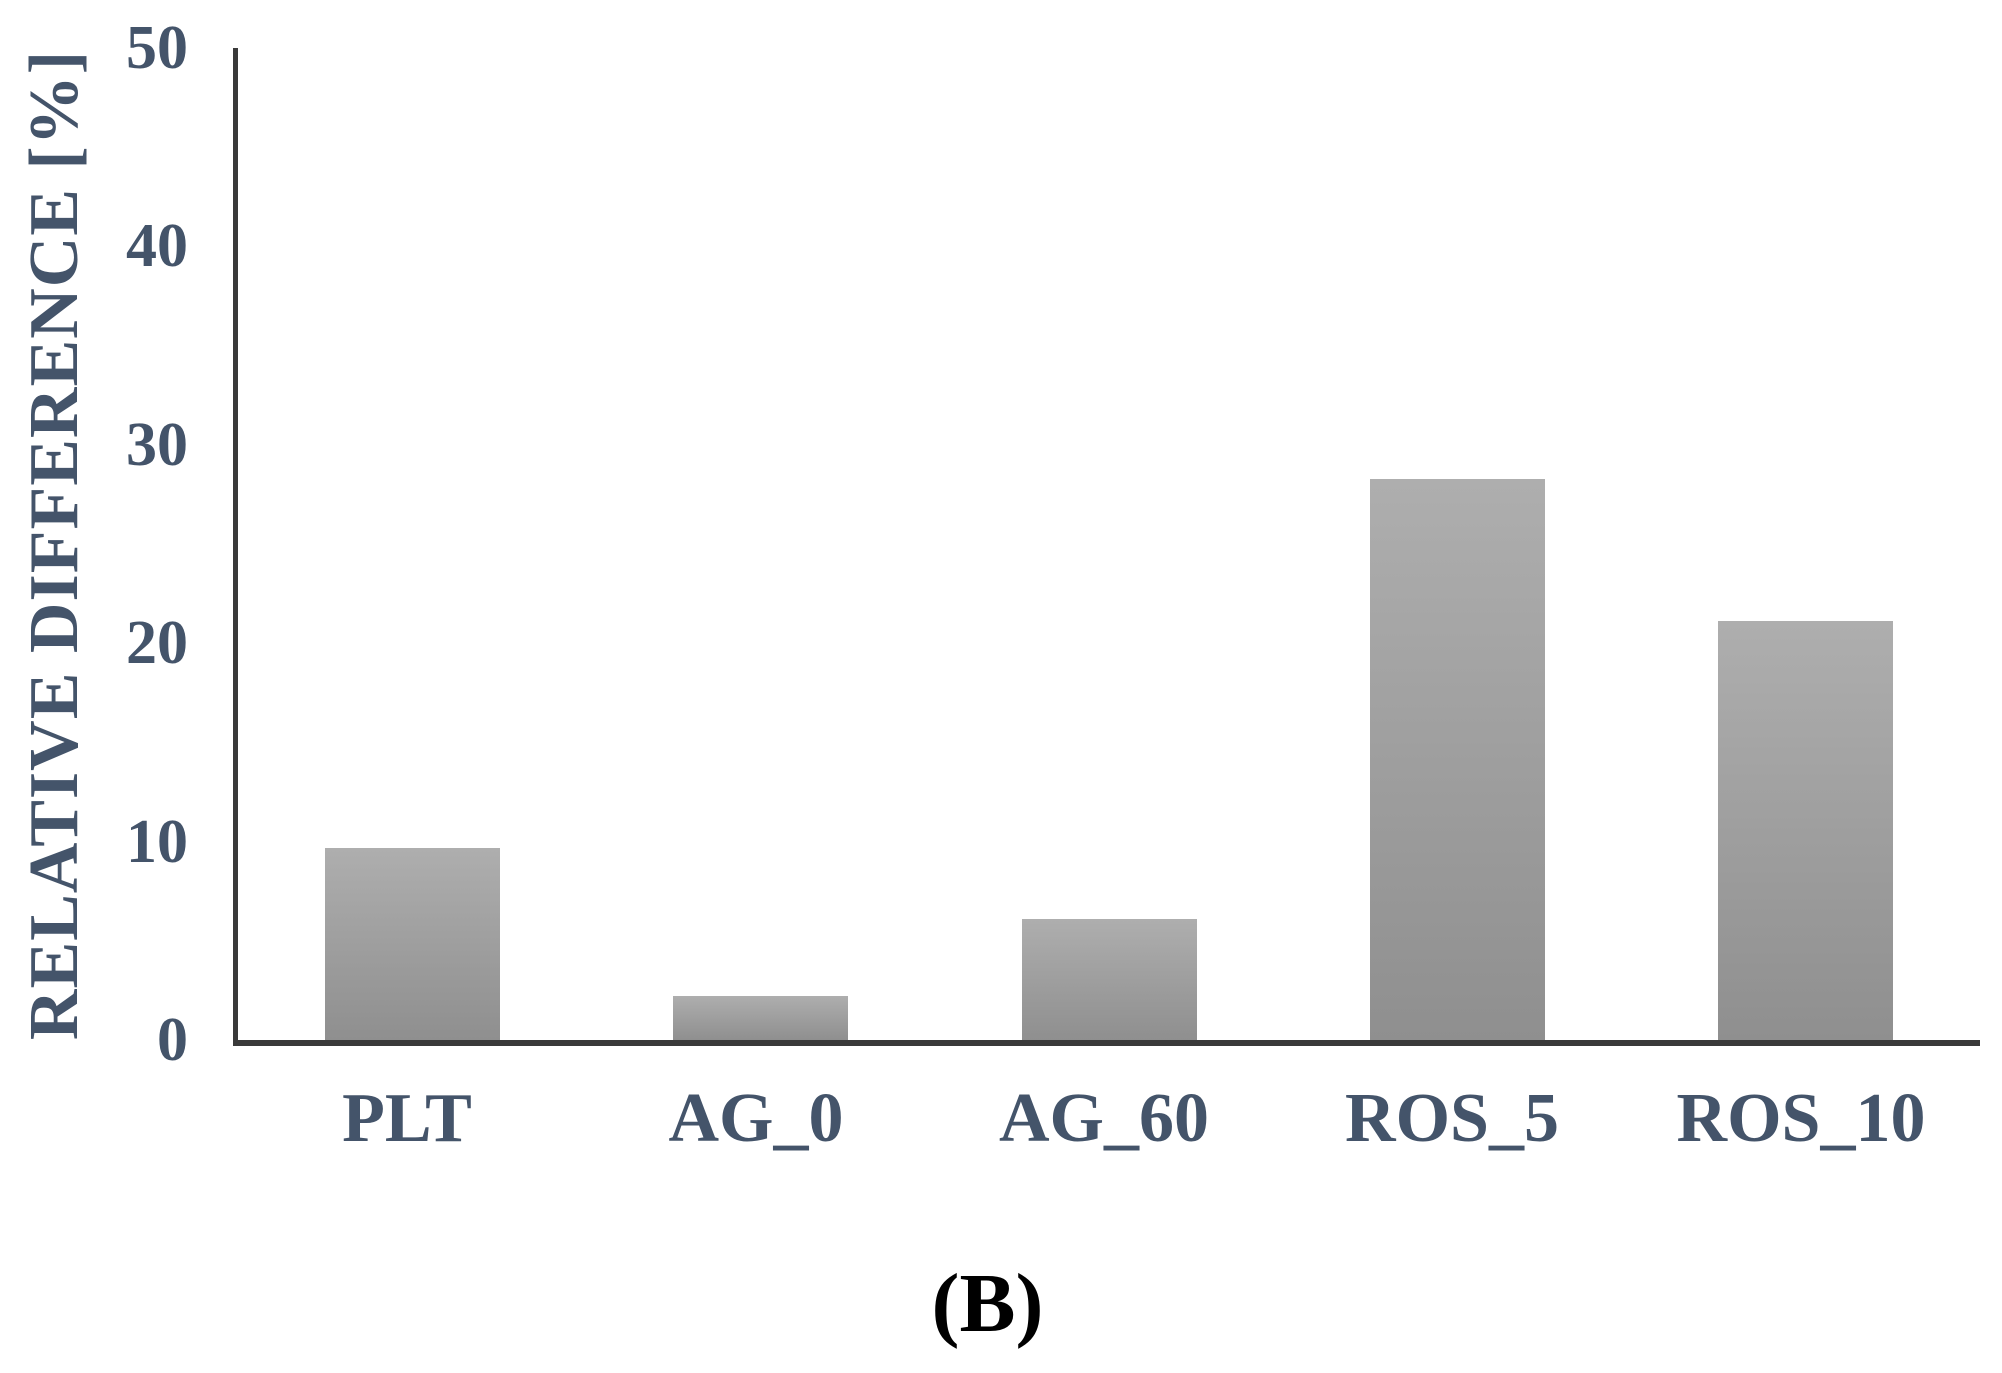 This screenshot has height=1373, width=2002. Describe the element at coordinates (157, 643) in the screenshot. I see `y-tick-label-20: 20` at that location.